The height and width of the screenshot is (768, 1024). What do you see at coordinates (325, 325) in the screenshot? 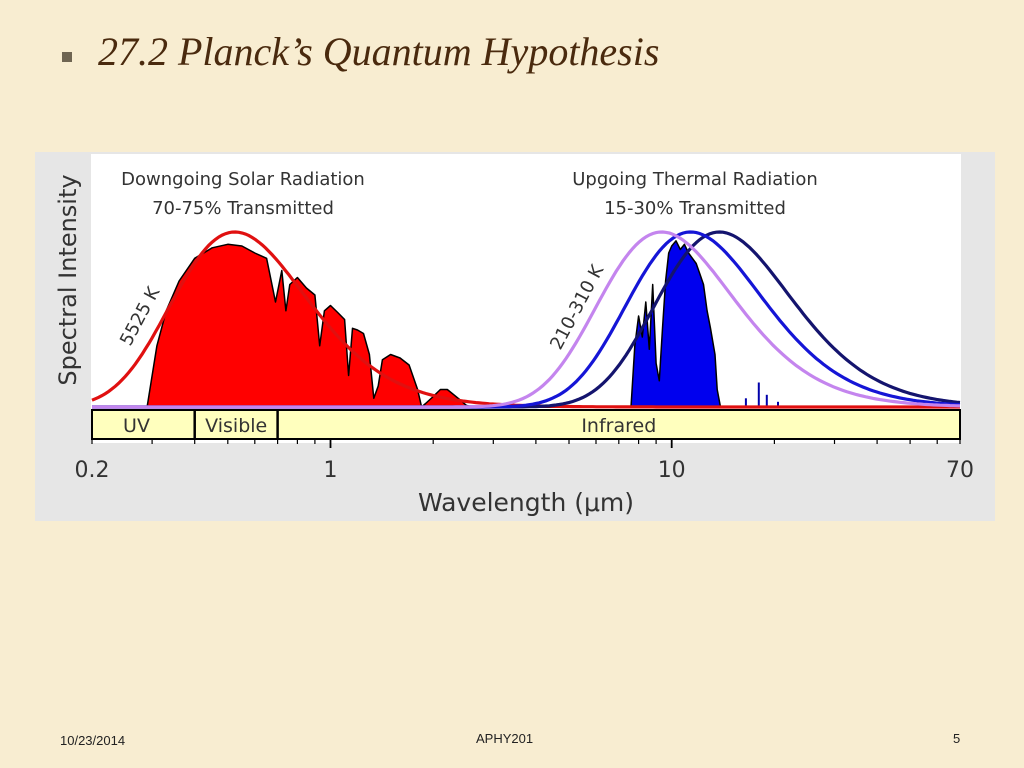
I see `solar-transmitted-area` at bounding box center [325, 325].